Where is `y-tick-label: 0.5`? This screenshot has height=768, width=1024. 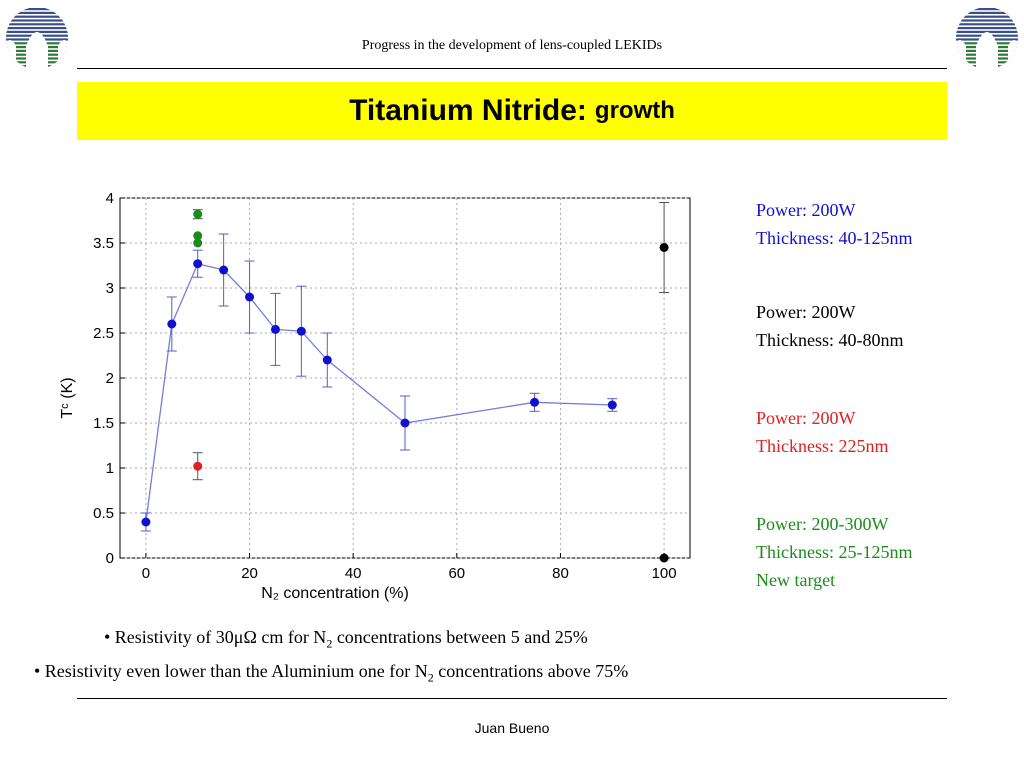 y-tick-label: 0.5 is located at coordinates (103, 513).